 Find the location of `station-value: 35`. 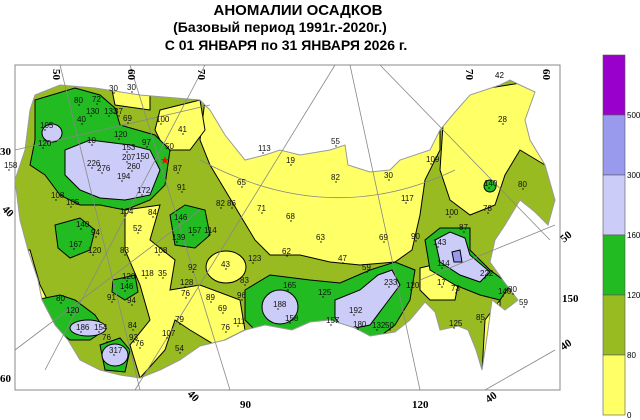

station-value: 35 is located at coordinates (162, 273).